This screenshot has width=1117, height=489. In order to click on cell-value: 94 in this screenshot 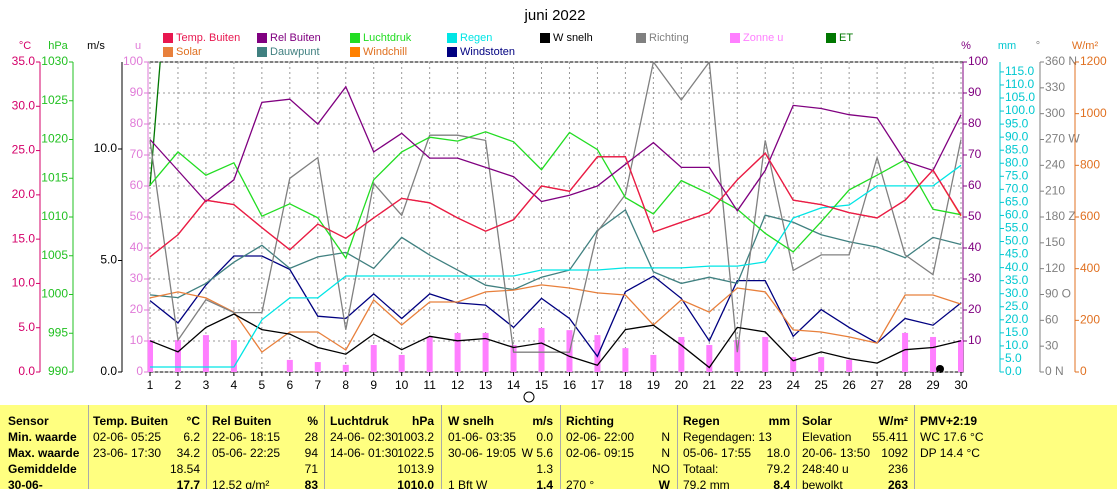, I will do `click(311, 453)`.